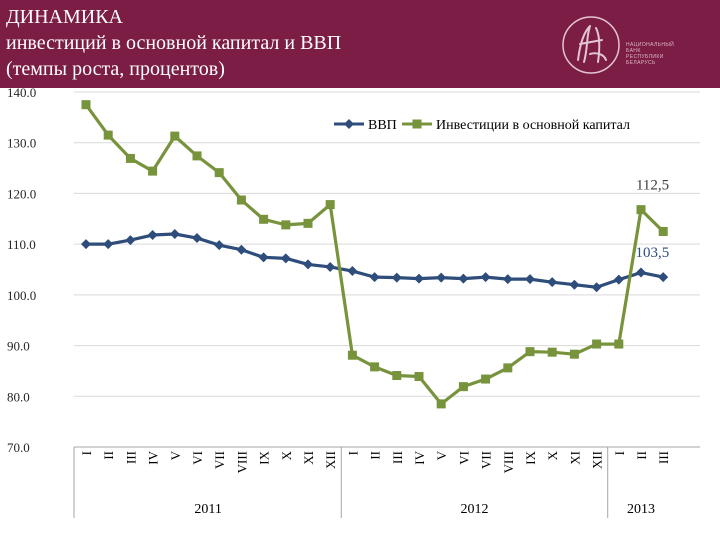 This screenshot has height=540, width=720. I want to click on title-line-1: ДИНАМИКА, so click(64, 17).